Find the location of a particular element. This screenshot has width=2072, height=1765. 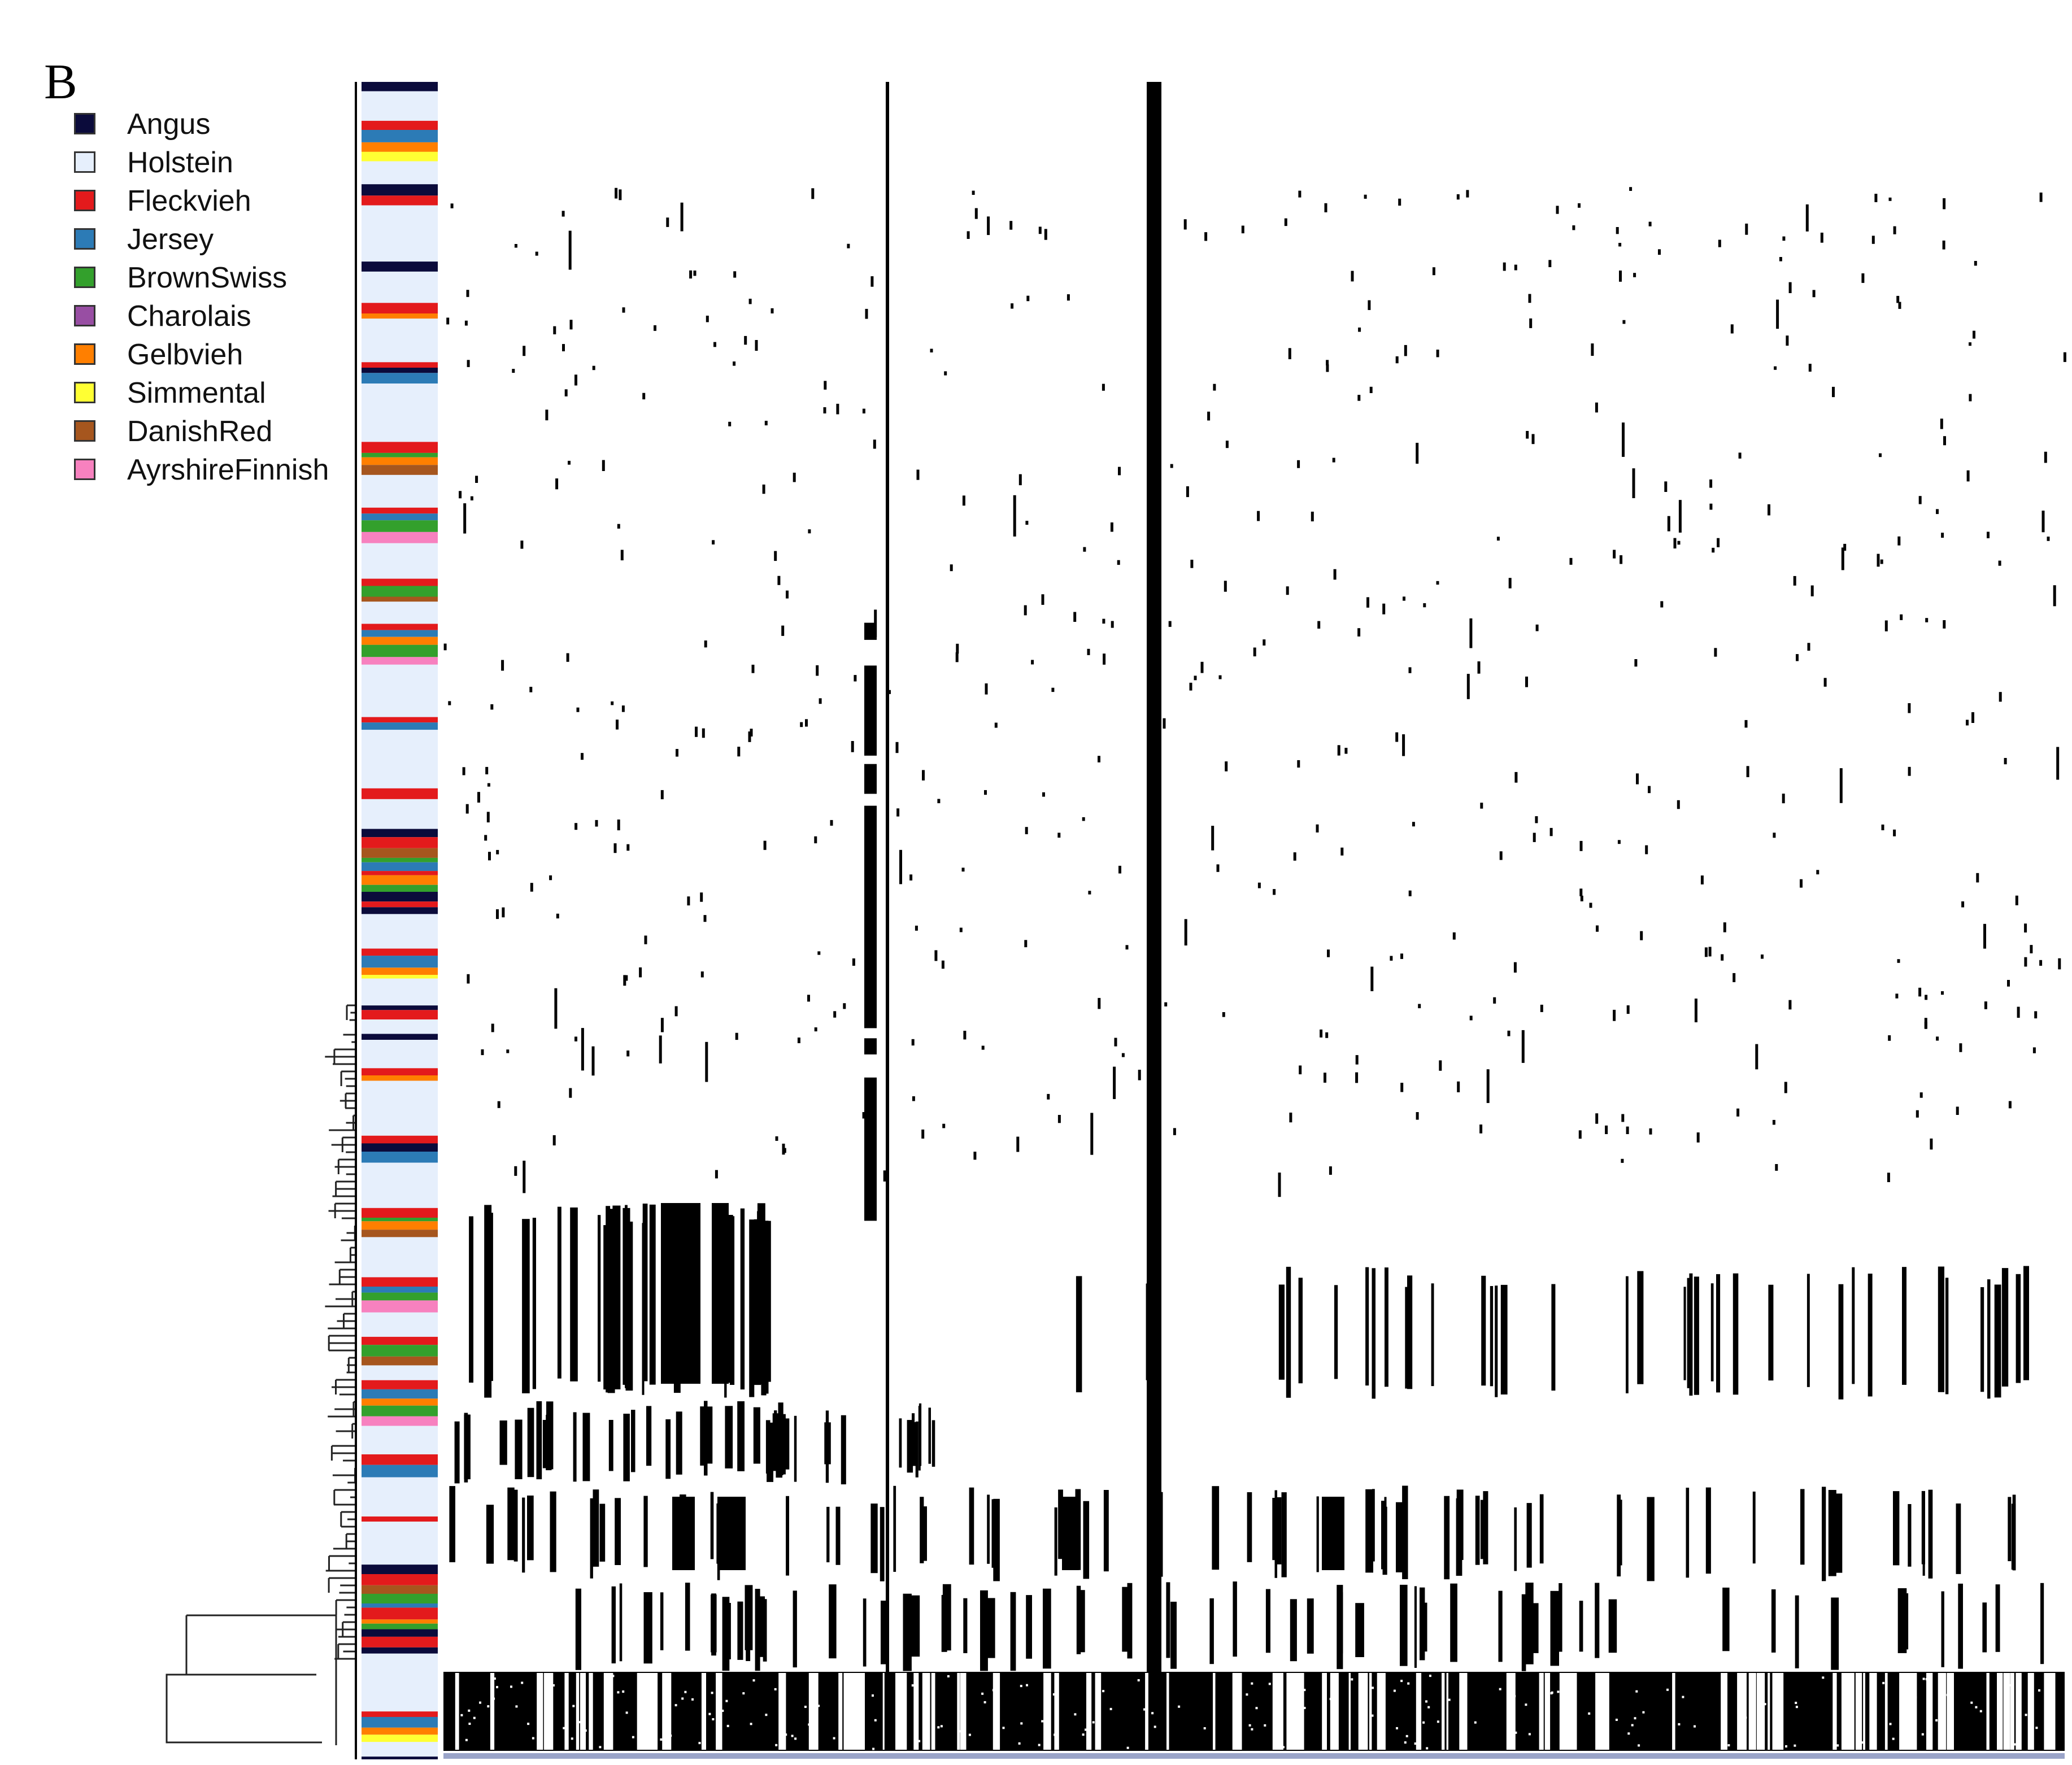

sidebar-stripe-brownswiss is located at coordinates (400, 591).